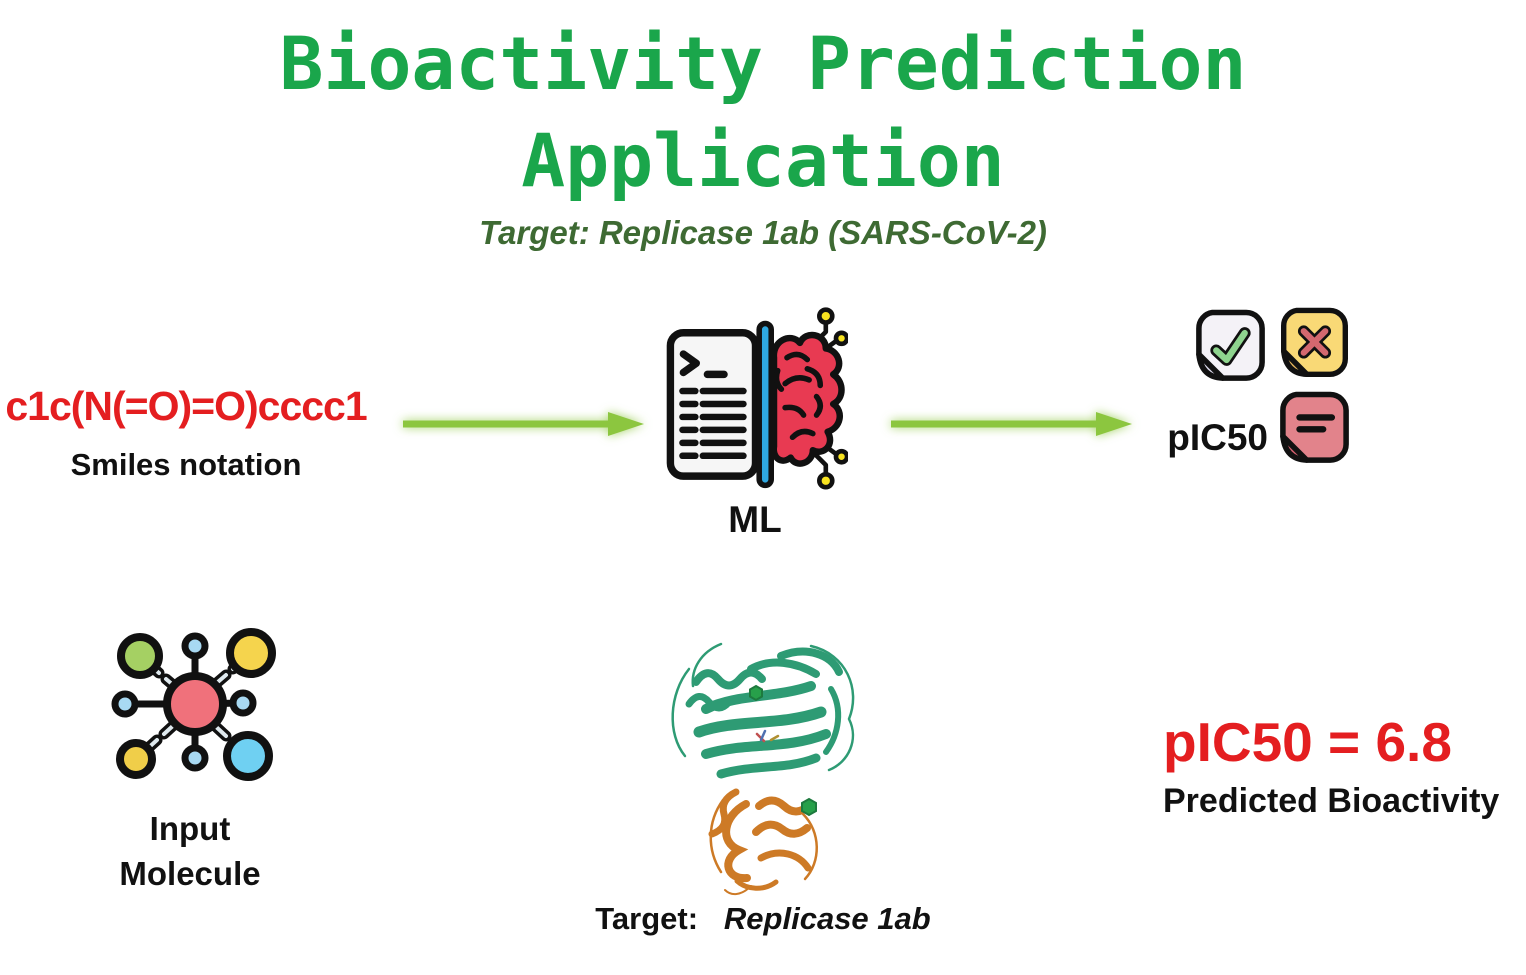 The image size is (1526, 975). Describe the element at coordinates (1314, 342) in the screenshot. I see `rejected-note-icon` at that location.